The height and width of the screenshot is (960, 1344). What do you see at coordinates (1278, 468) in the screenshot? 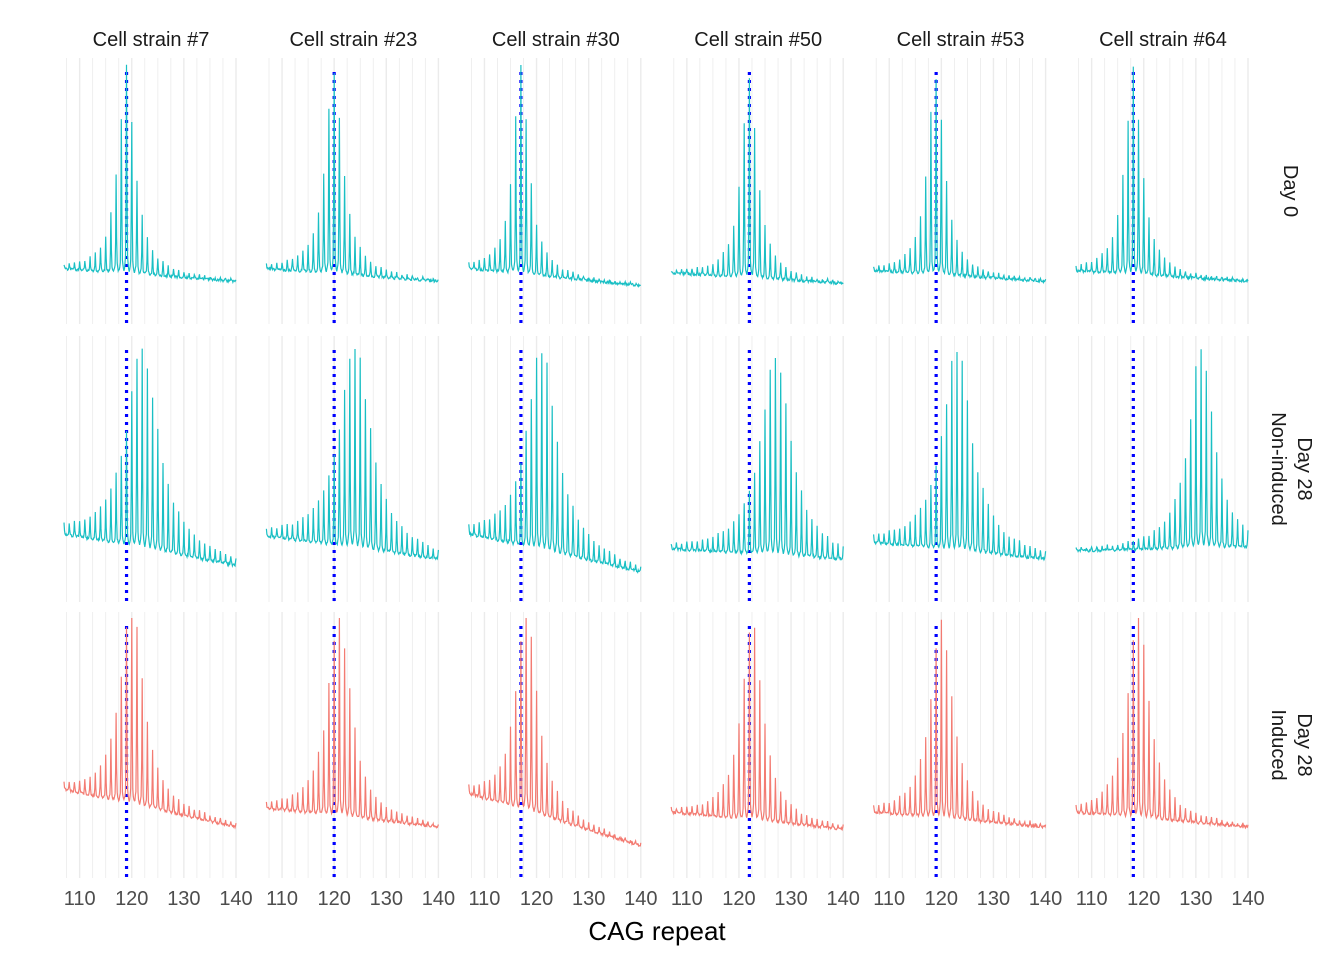
I see `row-strip-label: Non-induced` at bounding box center [1278, 468].